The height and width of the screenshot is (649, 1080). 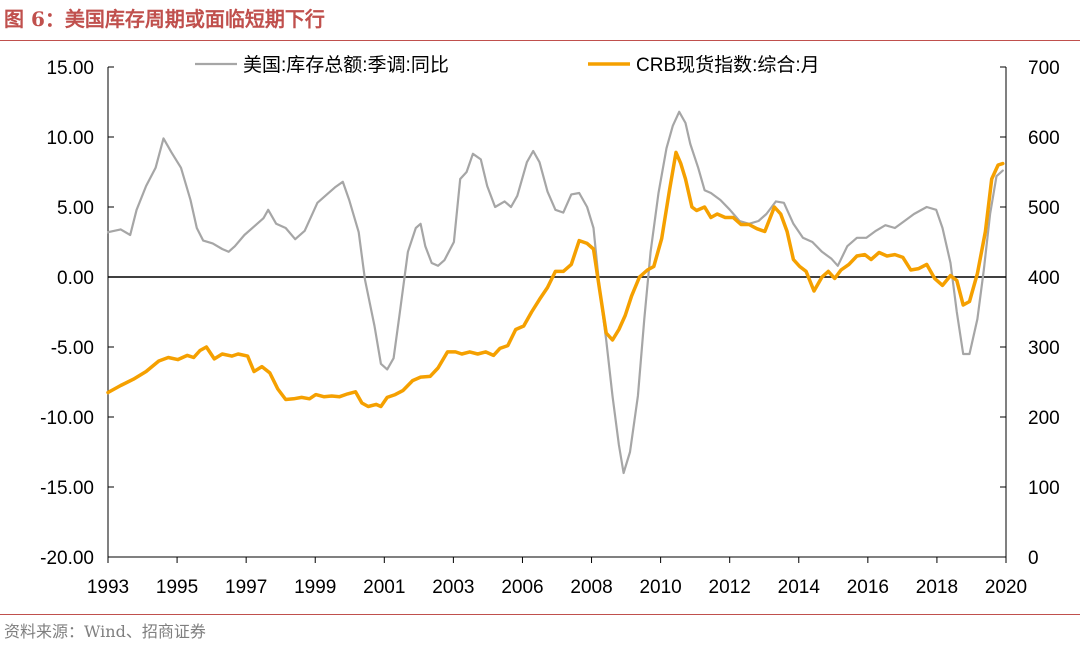 I want to click on right-y-tick-label: 600, so click(x=1044, y=138).